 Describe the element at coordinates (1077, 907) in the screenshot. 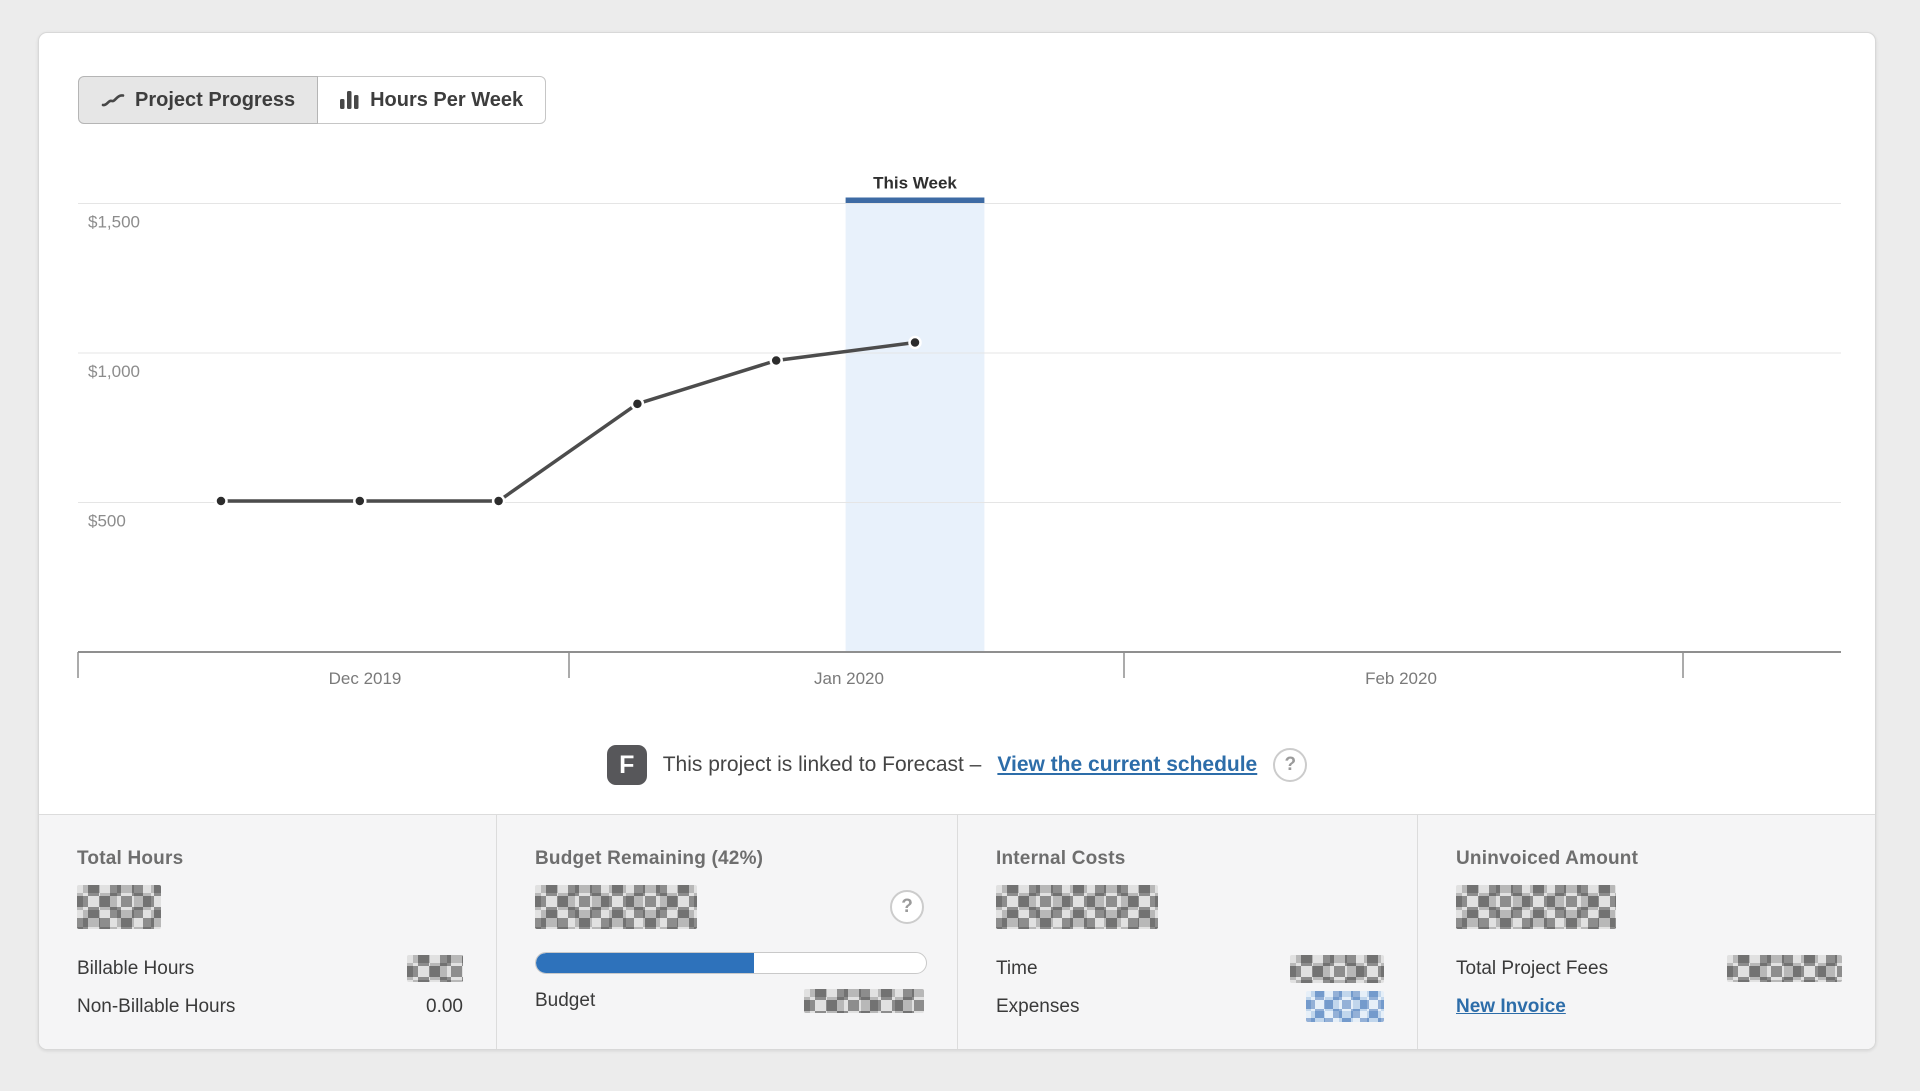

I see `redacted-internal-costs-value` at that location.